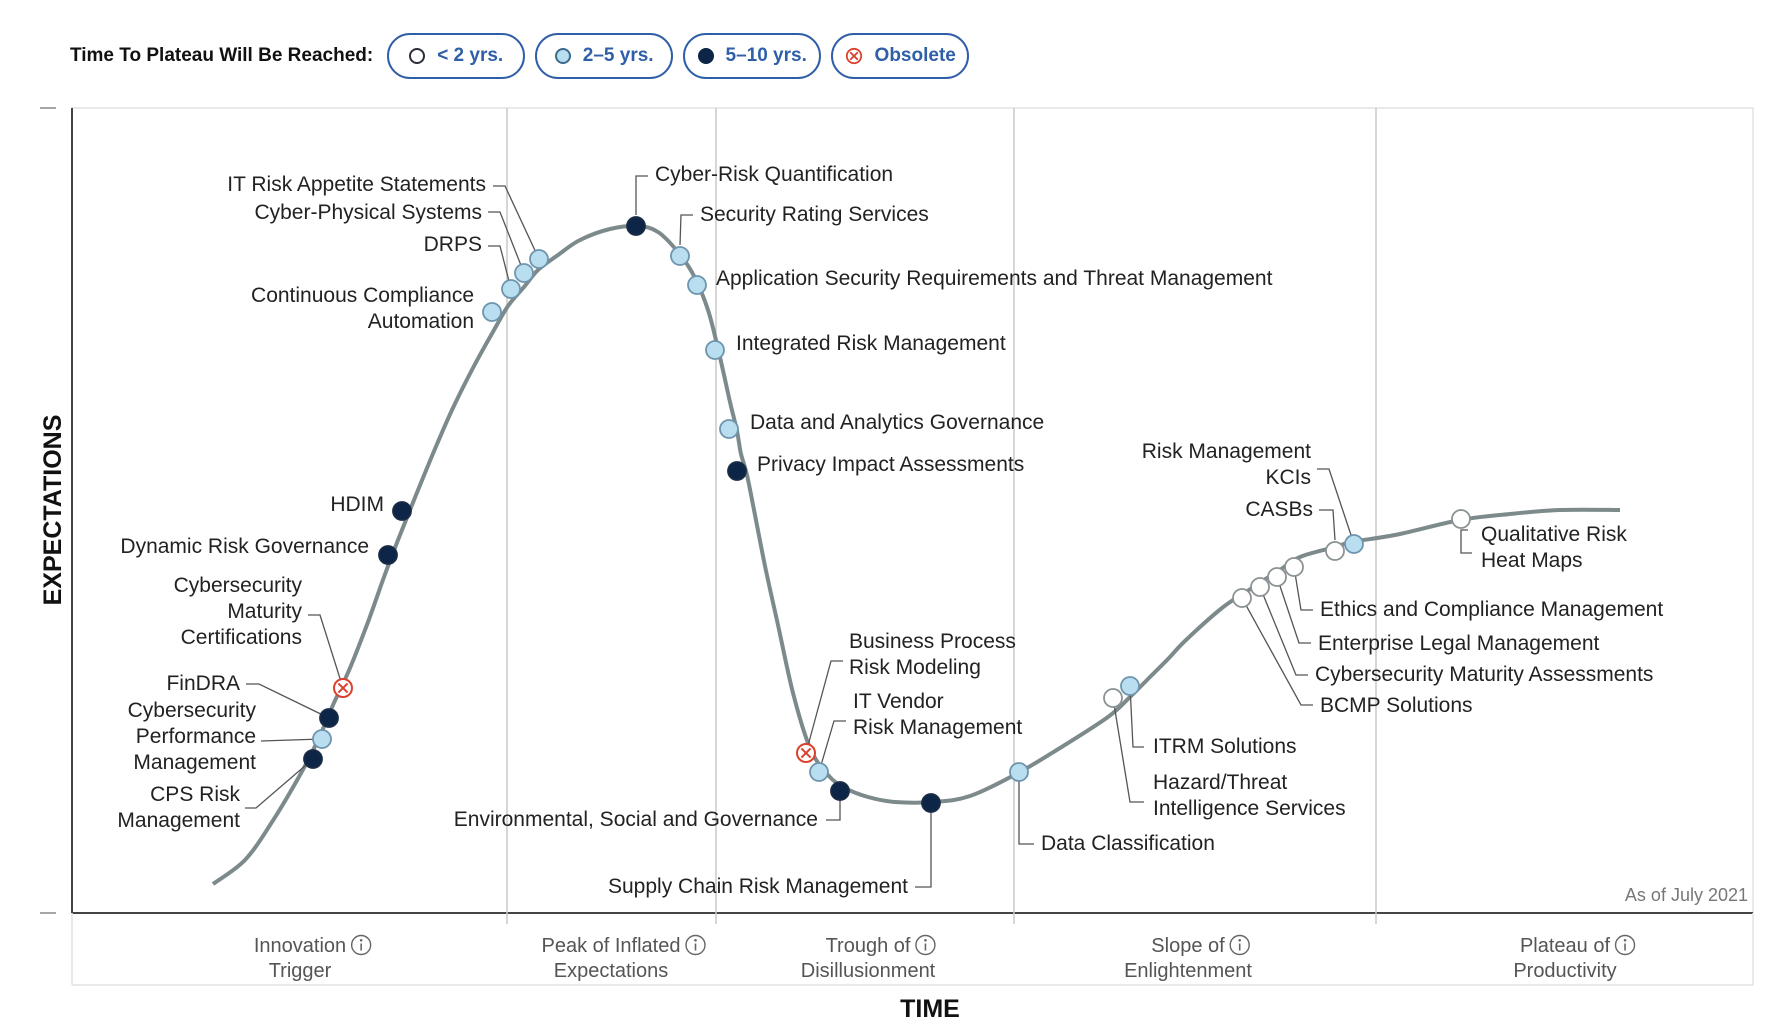  I want to click on tech-label-integrated-risk-management: Integrated Risk Management, so click(871, 343).